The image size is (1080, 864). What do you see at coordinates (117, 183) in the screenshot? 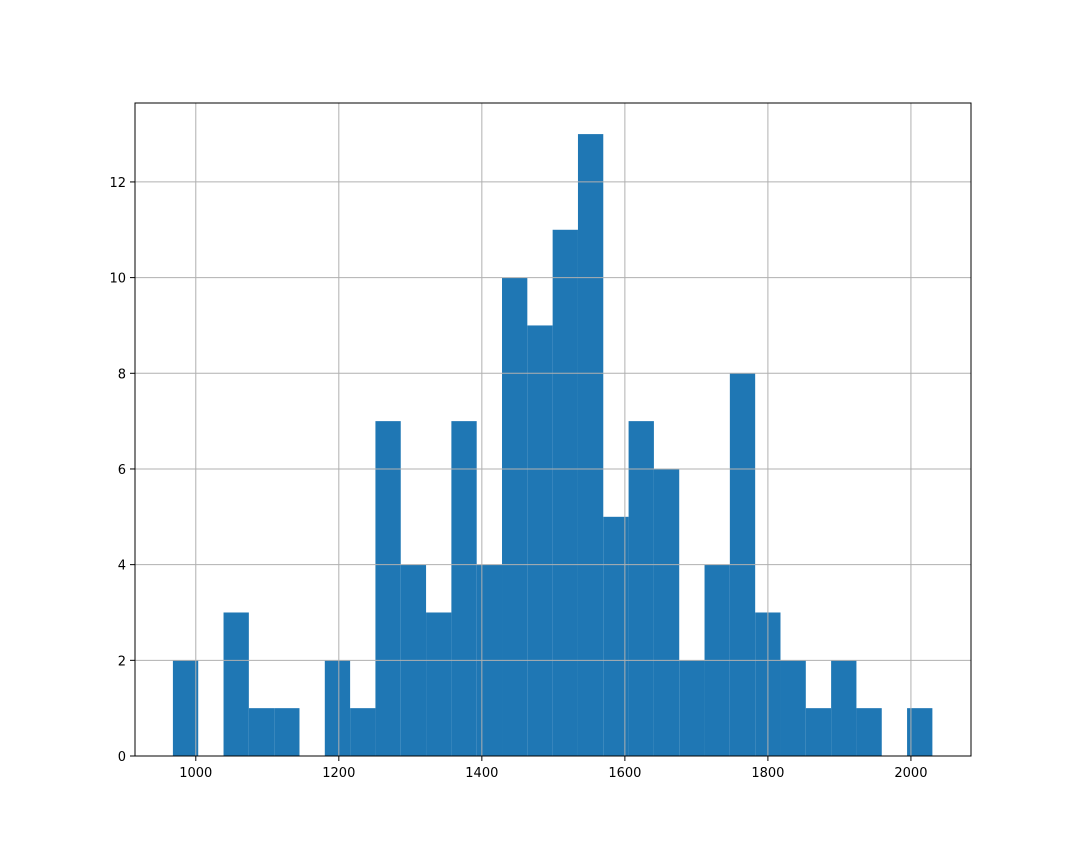
I see `y-tick-label: 12` at bounding box center [117, 183].